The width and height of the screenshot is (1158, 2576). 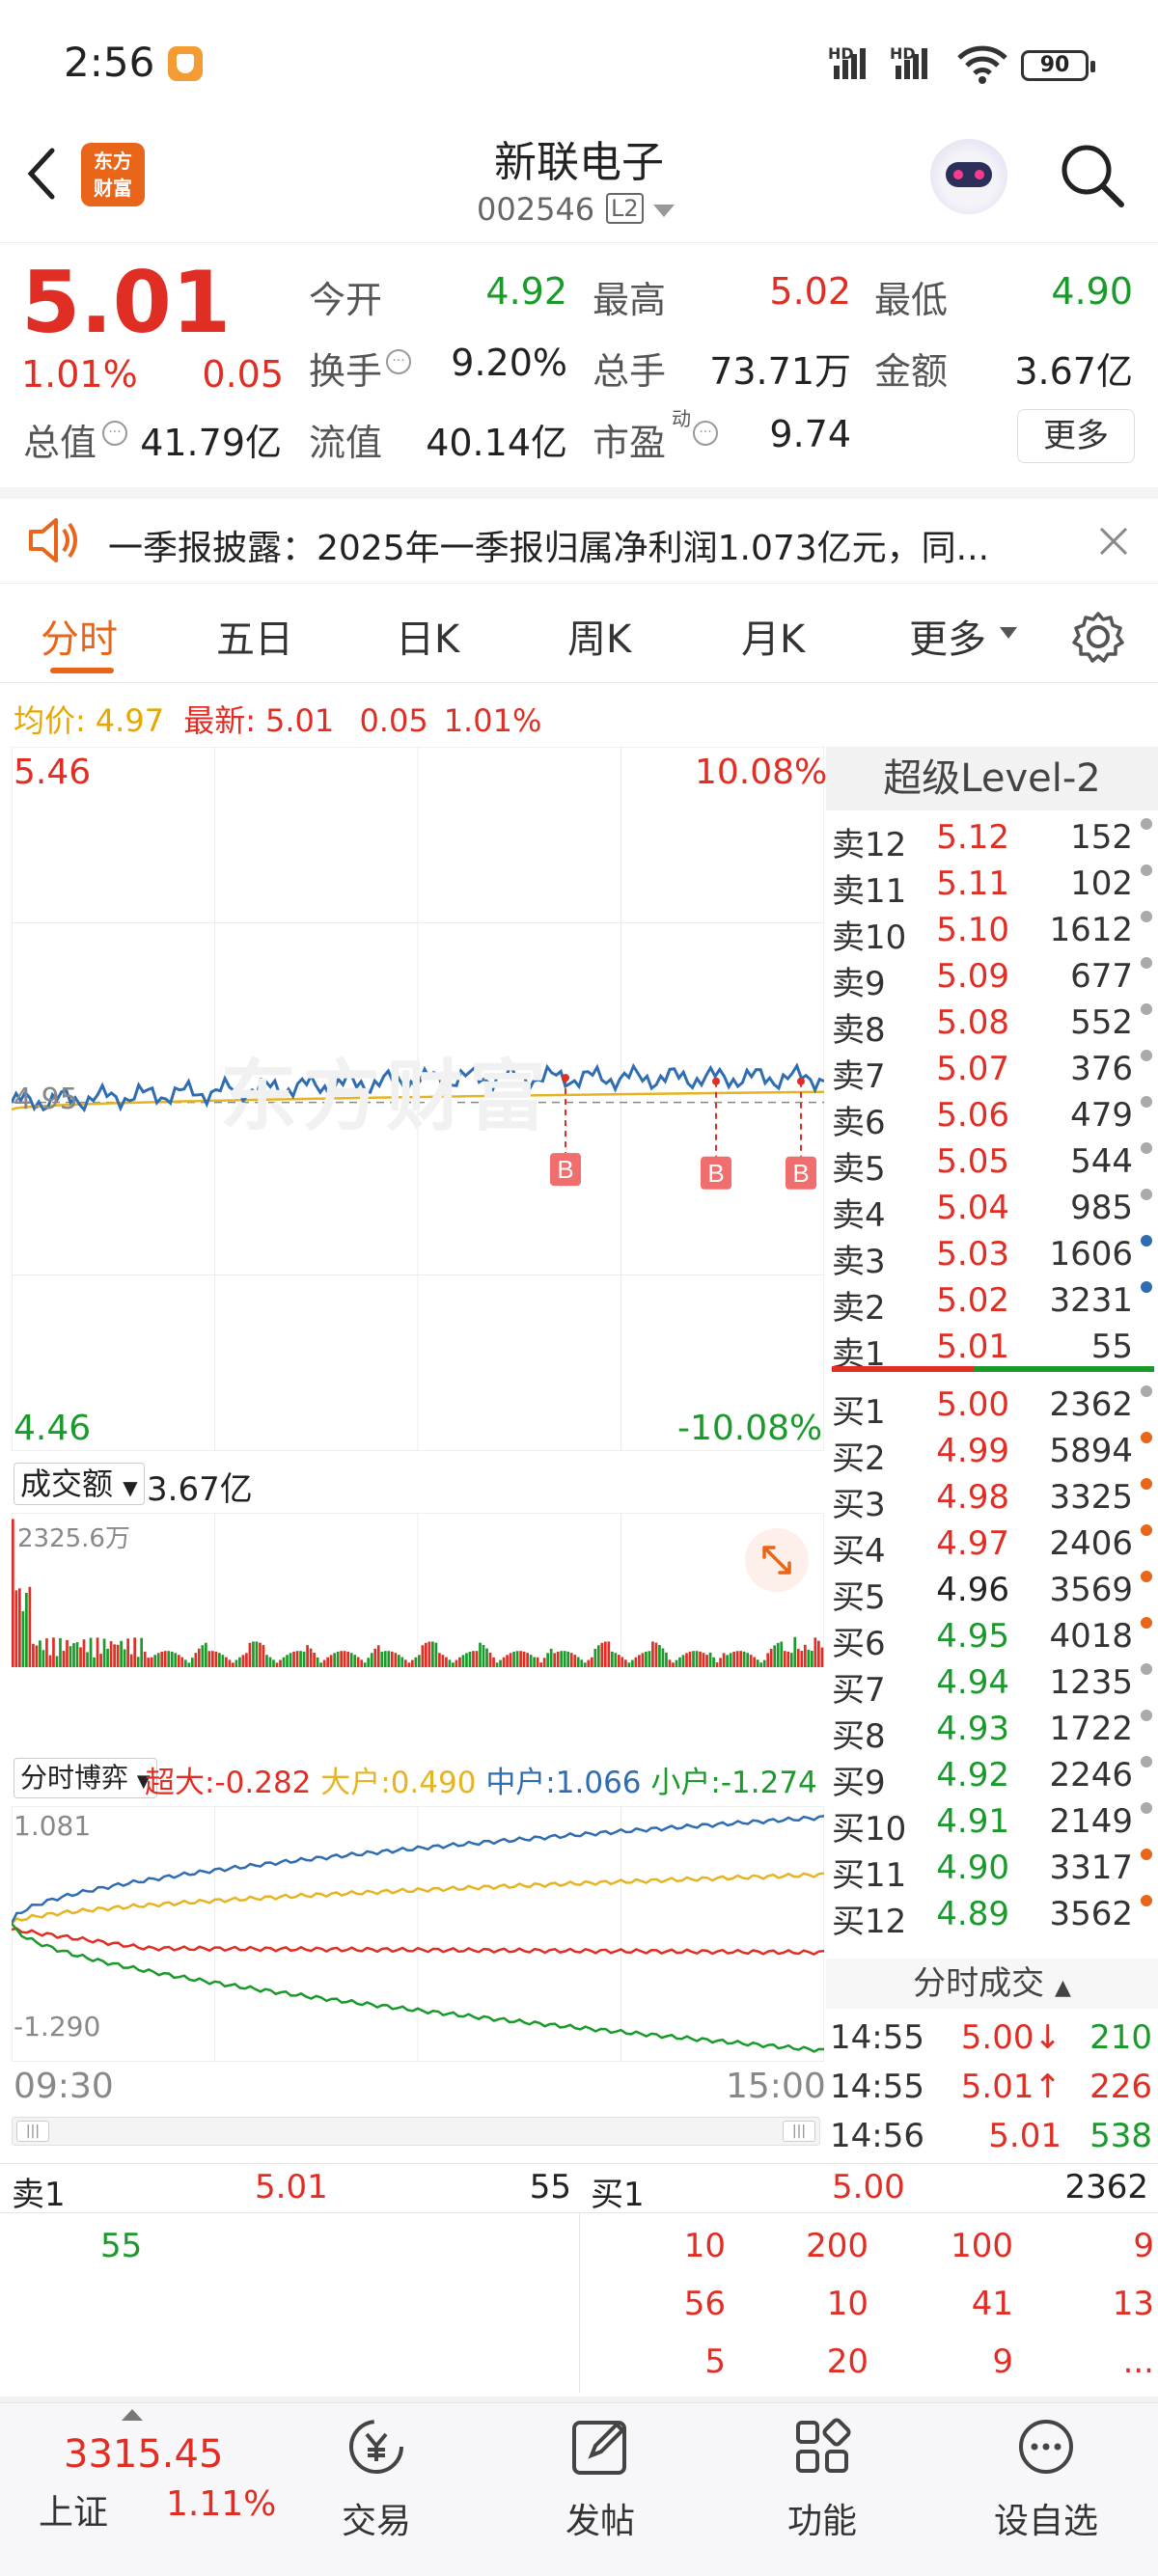 What do you see at coordinates (418, 1590) in the screenshot?
I see `volume-chart` at bounding box center [418, 1590].